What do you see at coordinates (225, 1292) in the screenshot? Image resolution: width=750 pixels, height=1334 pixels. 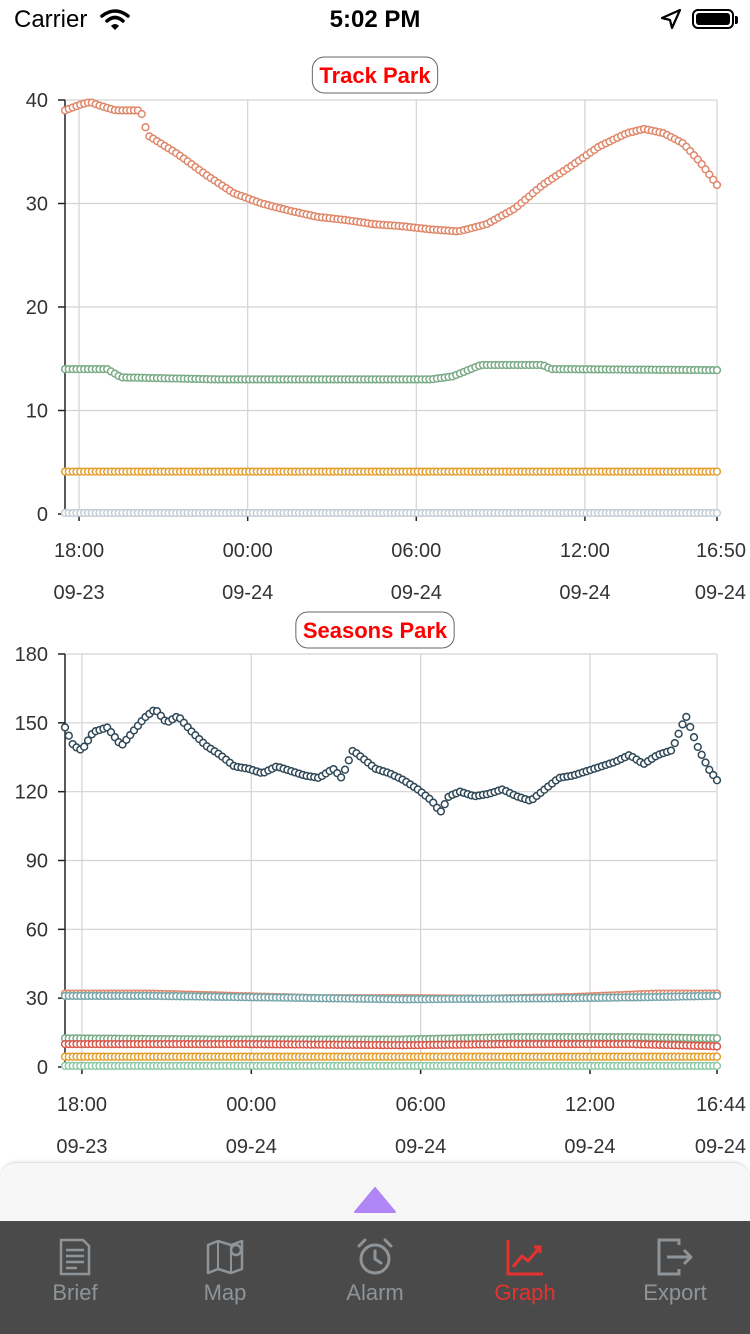 I see `tab-map-label: Map` at bounding box center [225, 1292].